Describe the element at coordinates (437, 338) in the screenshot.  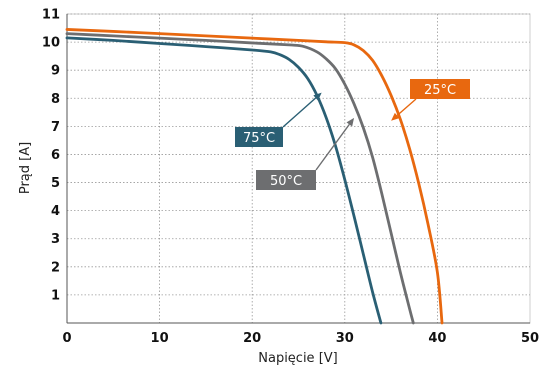
I see `x-tick-label: 40` at that location.